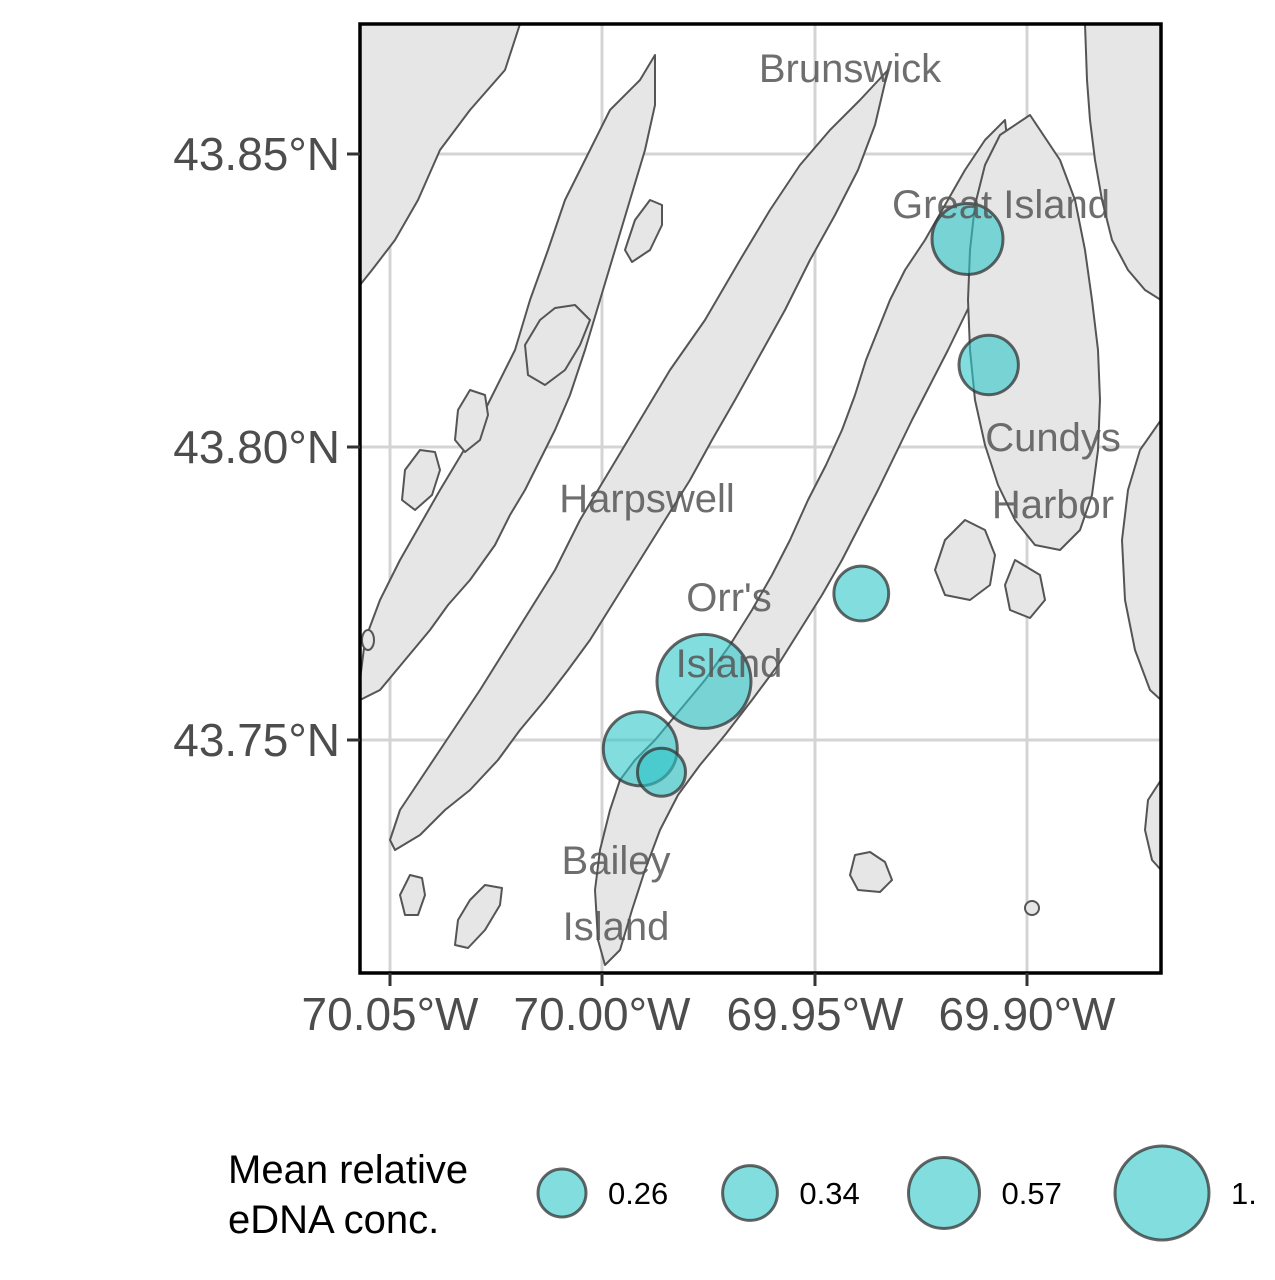 The image size is (1275, 1280). I want to click on east-islands, so click(1122, 162).